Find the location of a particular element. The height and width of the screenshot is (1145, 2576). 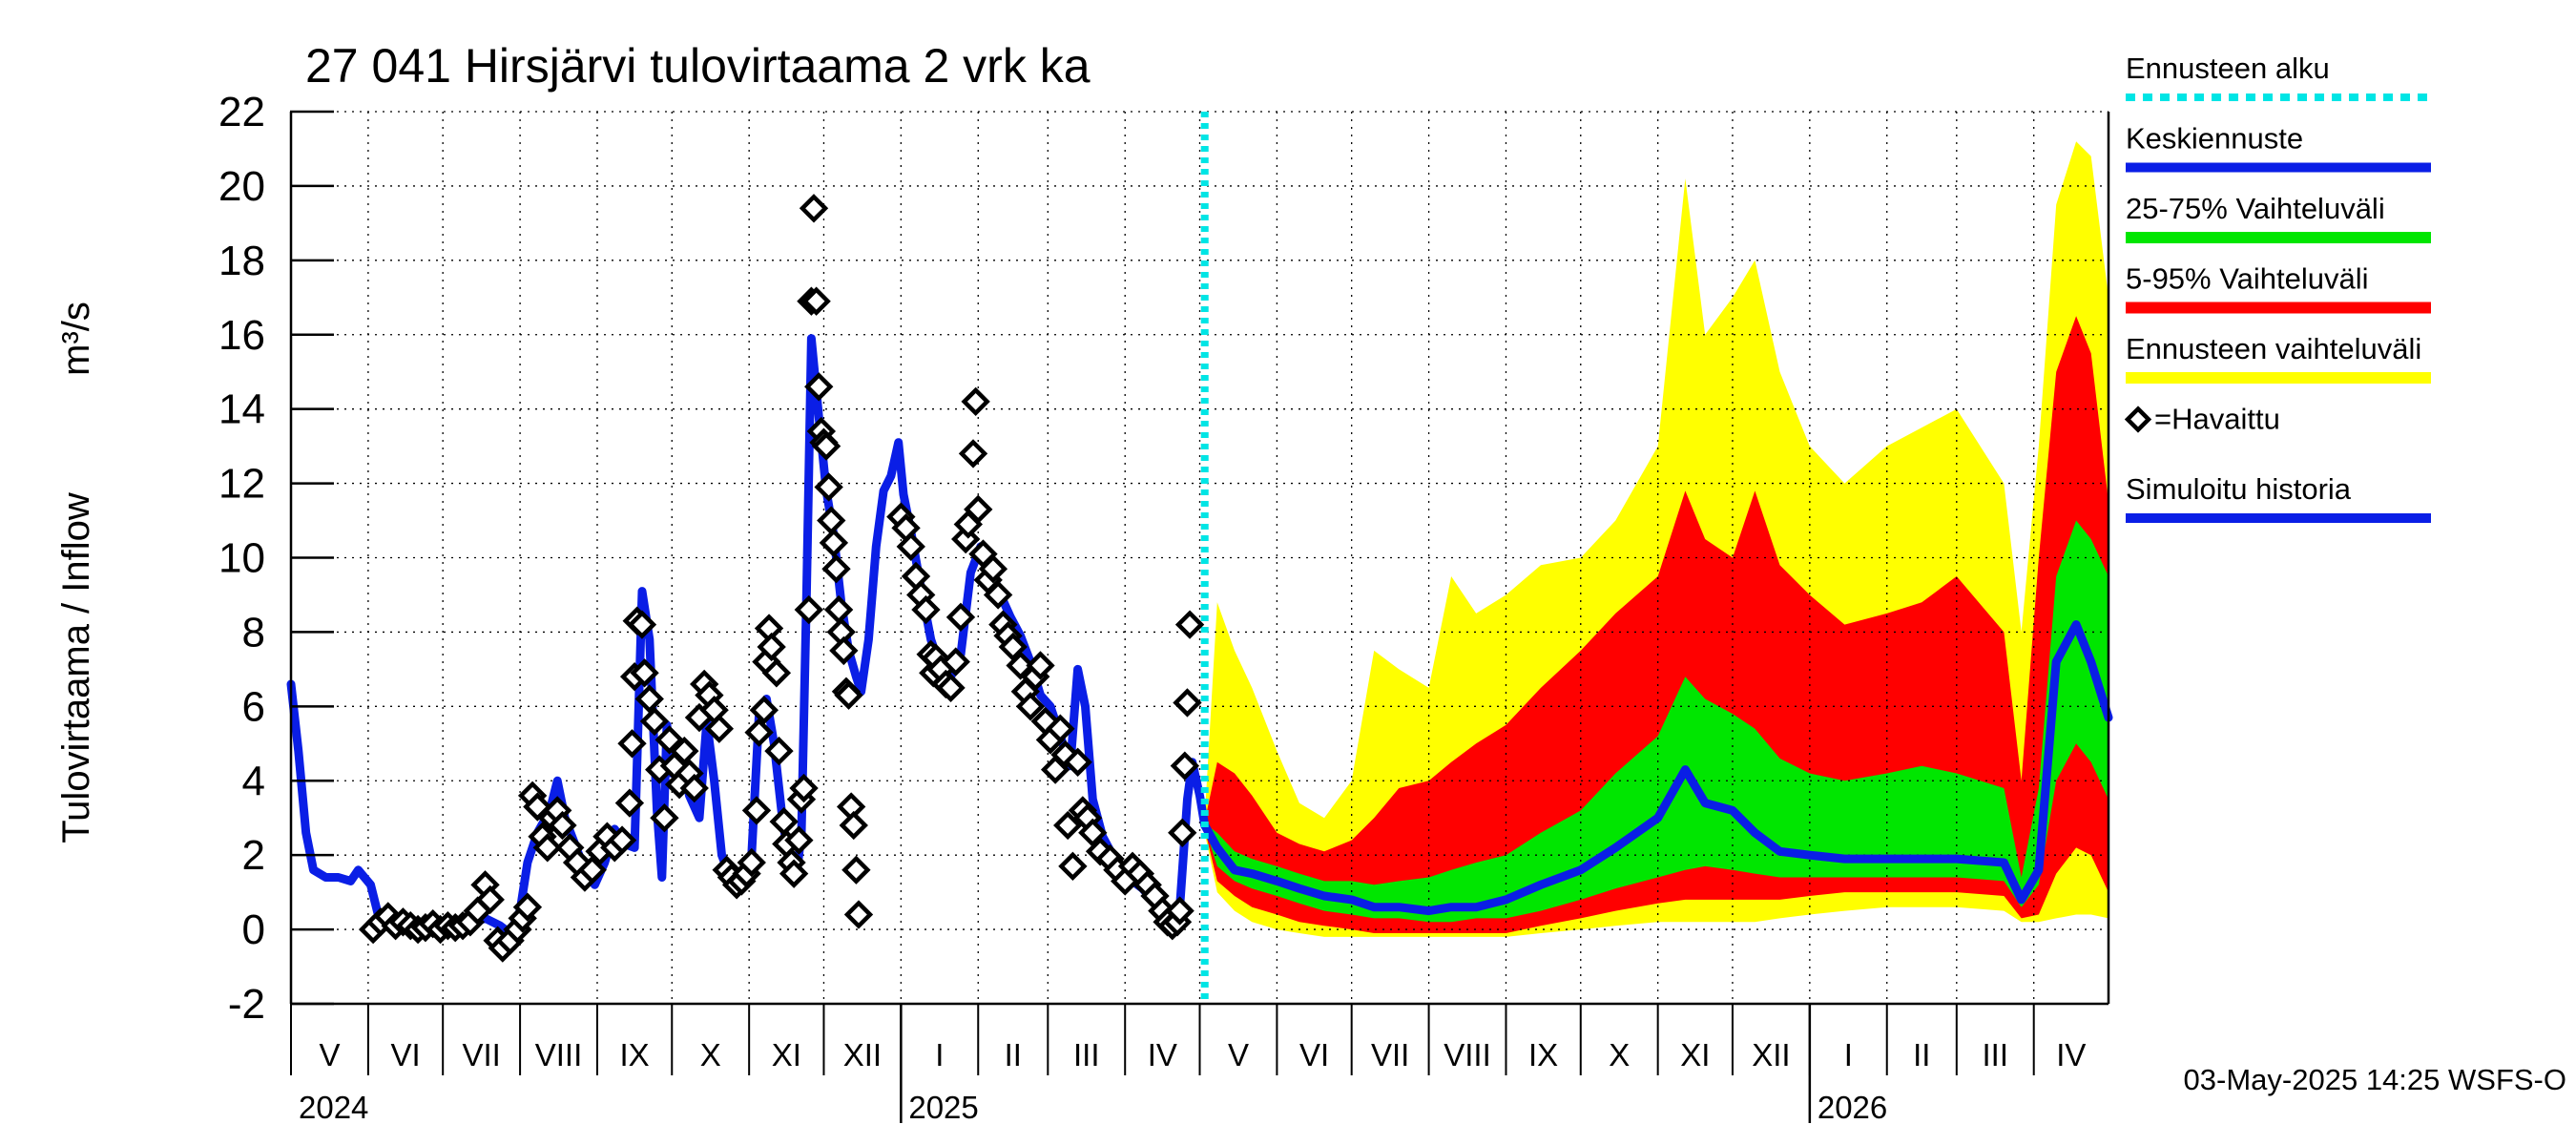

y-tick-label: 6 is located at coordinates (253, 706).